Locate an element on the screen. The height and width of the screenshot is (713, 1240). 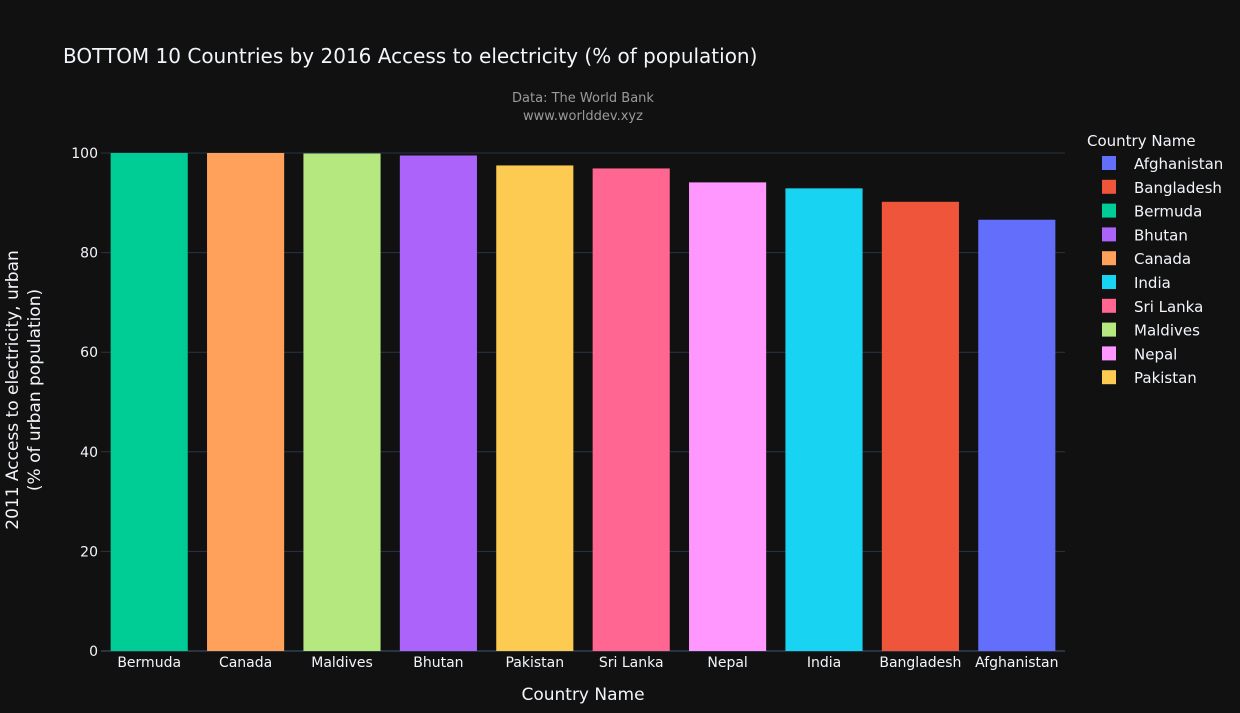
bar-bangladesh is located at coordinates (920, 426).